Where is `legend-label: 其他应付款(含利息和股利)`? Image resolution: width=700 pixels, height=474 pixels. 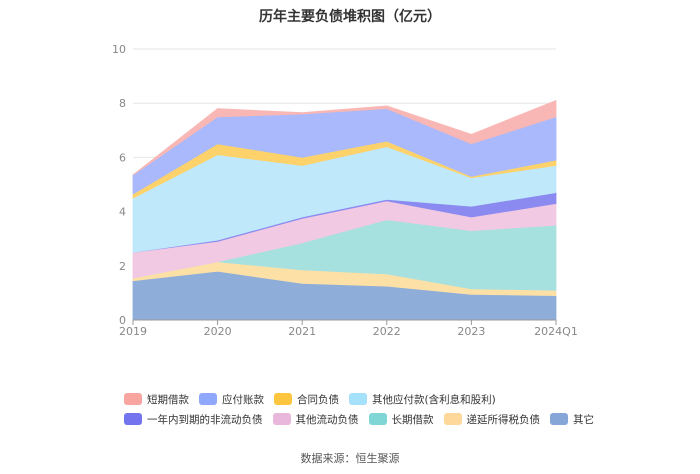 legend-label: 其他应付款(含利息和股利) is located at coordinates (434, 399).